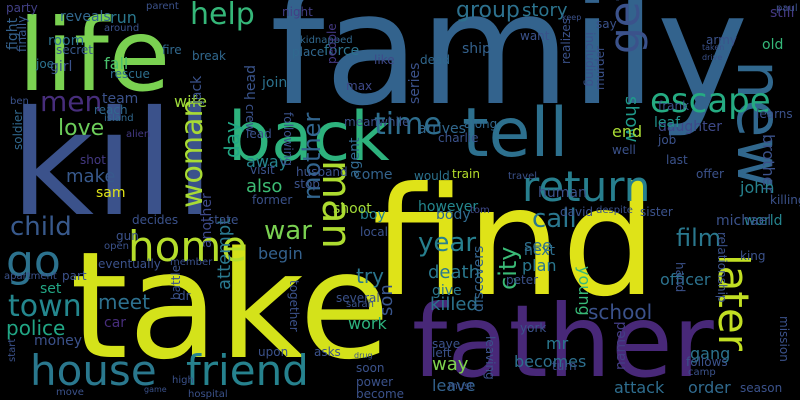 The height and width of the screenshot is (400, 800). What do you see at coordinates (172, 50) in the screenshot?
I see `cloud-word: fire` at bounding box center [172, 50].